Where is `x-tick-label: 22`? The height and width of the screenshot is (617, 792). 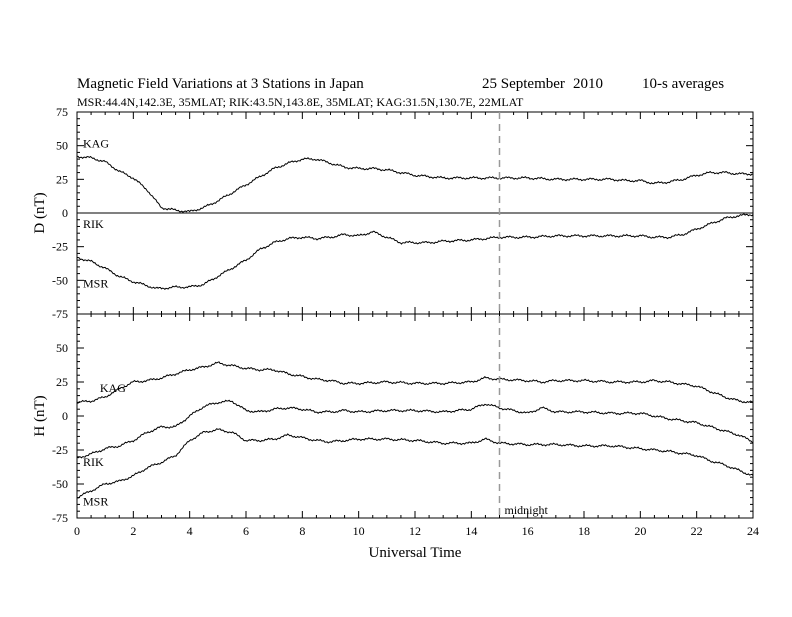 x-tick-label: 22 is located at coordinates (697, 531).